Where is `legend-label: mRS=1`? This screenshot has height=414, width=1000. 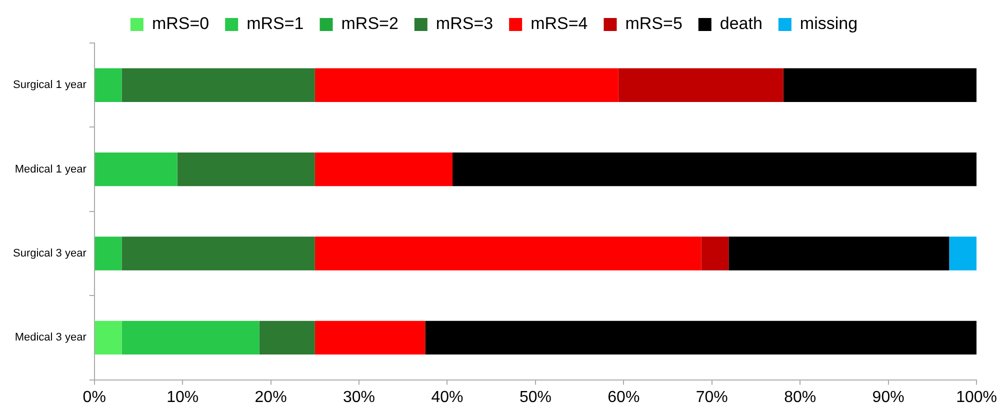 legend-label: mRS=1 is located at coordinates (275, 24).